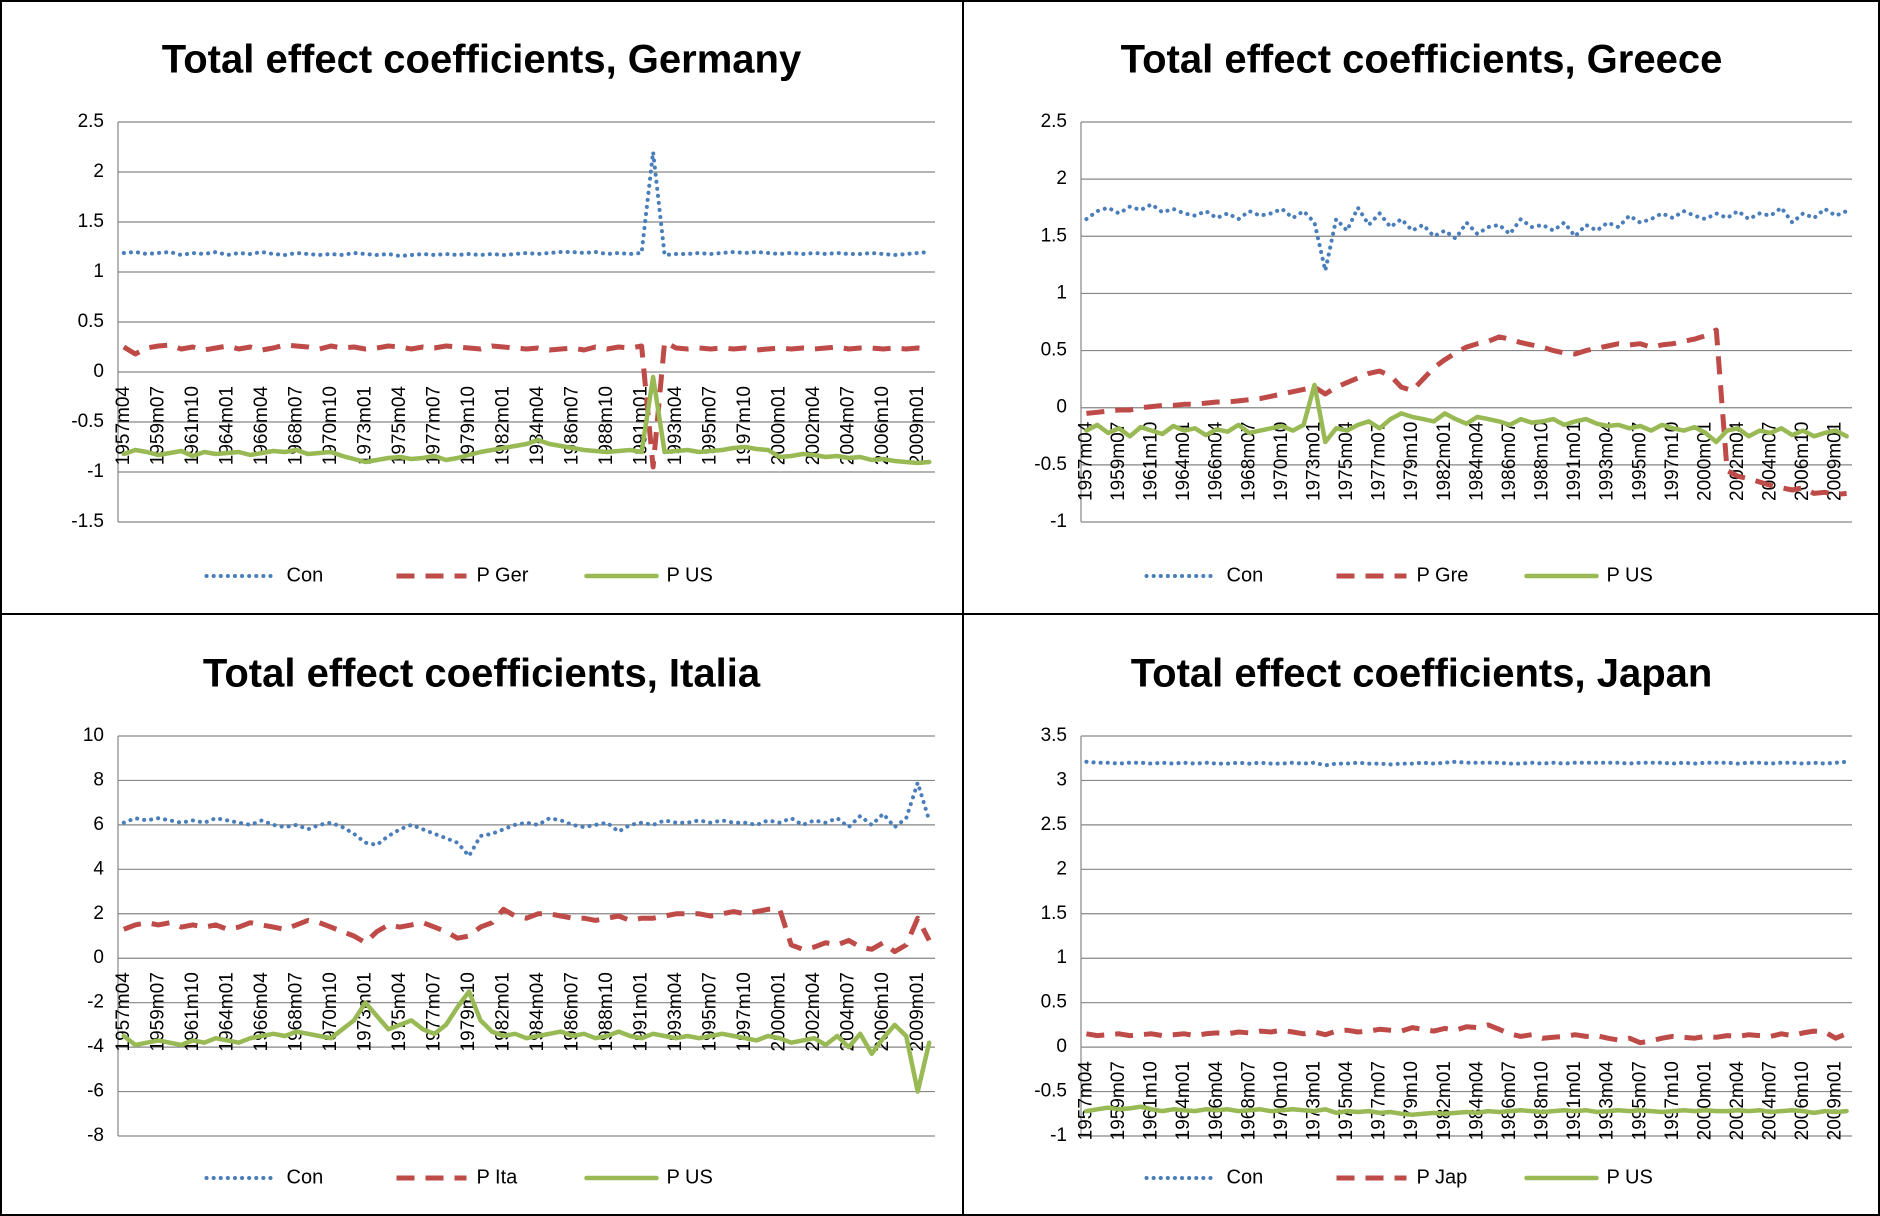 Image resolution: width=1880 pixels, height=1216 pixels. What do you see at coordinates (1061, 779) in the screenshot?
I see `y-tick-label: 3` at bounding box center [1061, 779].